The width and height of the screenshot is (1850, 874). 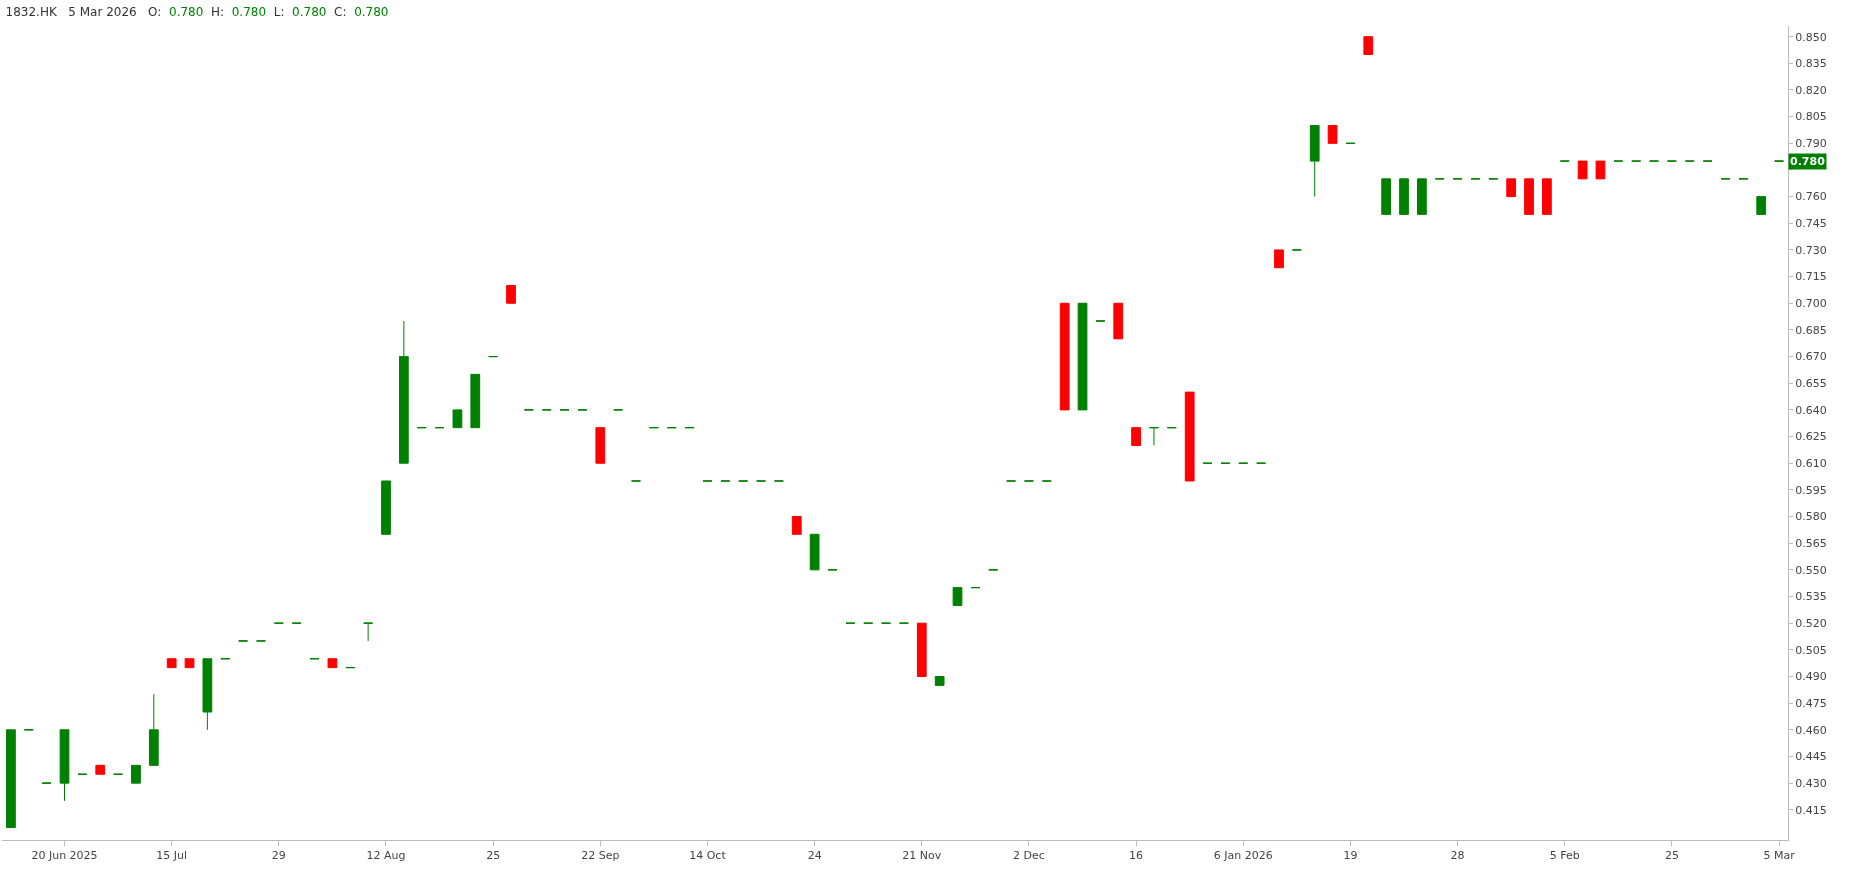 What do you see at coordinates (1811, 570) in the screenshot?
I see `y-tick-label: 0.550` at bounding box center [1811, 570].